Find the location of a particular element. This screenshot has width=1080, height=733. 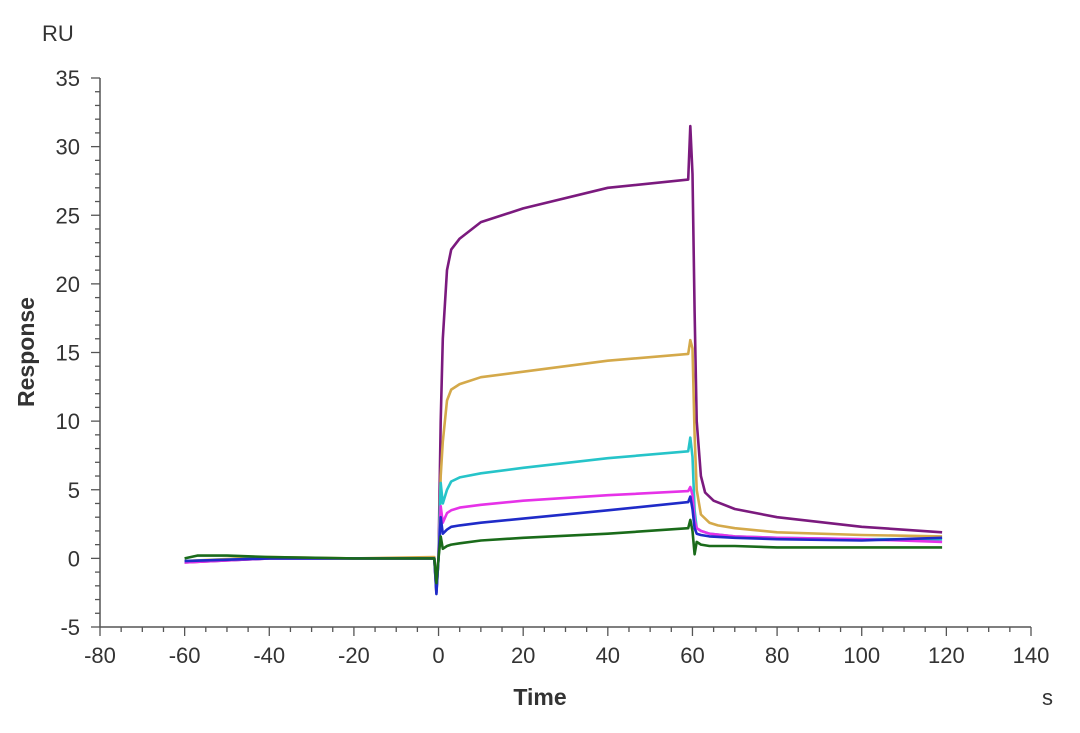

x-axis: -80 -60 -40 -20 0 20 40 60 80 100 120 140 is located at coordinates (567, 647).